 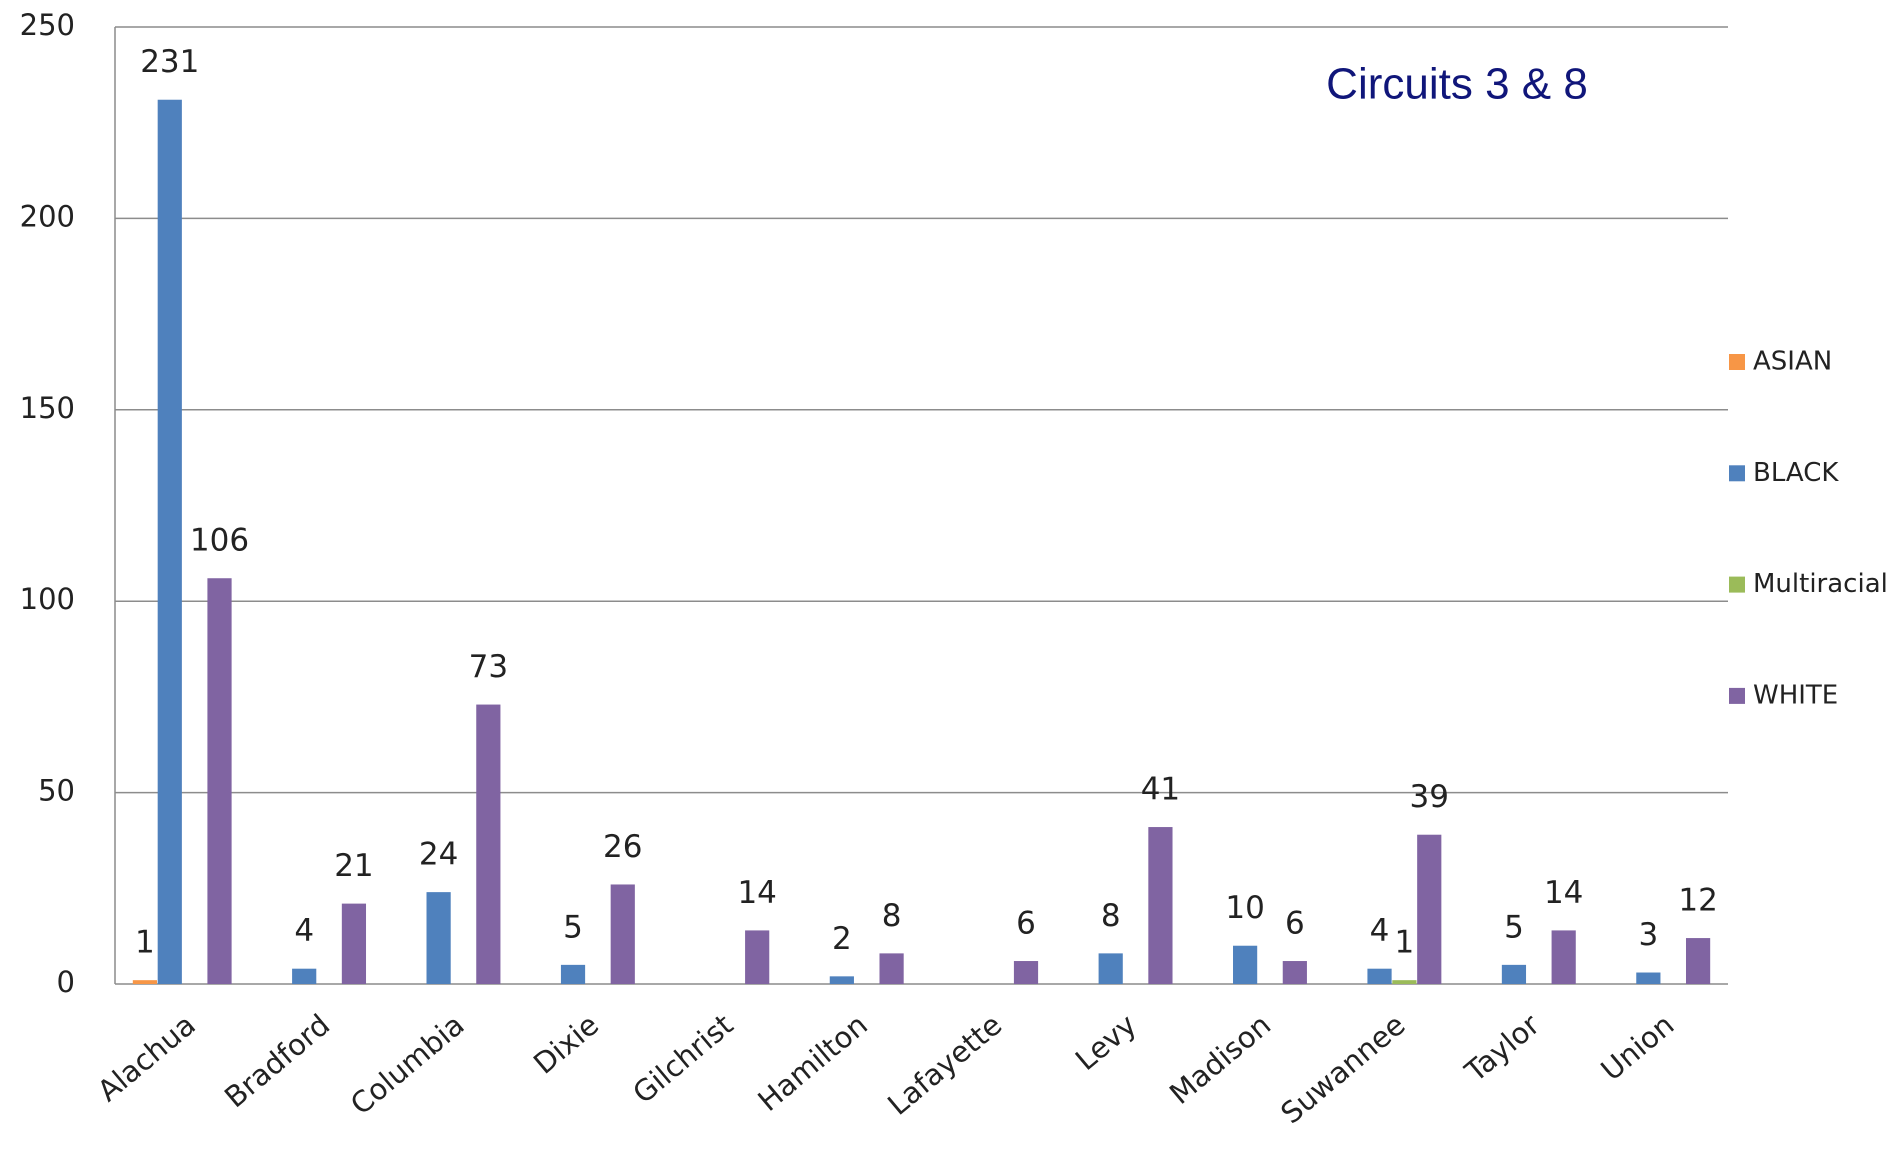 I want to click on x-tick-label: Columbia, so click(x=407, y=1064).